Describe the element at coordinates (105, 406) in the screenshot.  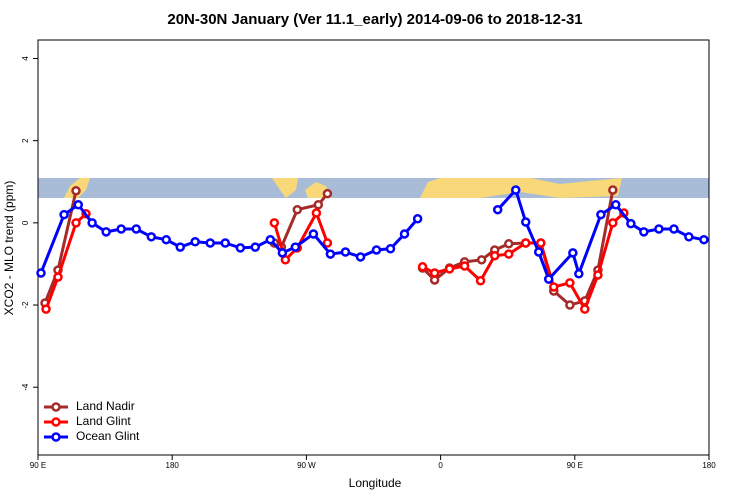
I see `legend-label: Land Nadir` at that location.